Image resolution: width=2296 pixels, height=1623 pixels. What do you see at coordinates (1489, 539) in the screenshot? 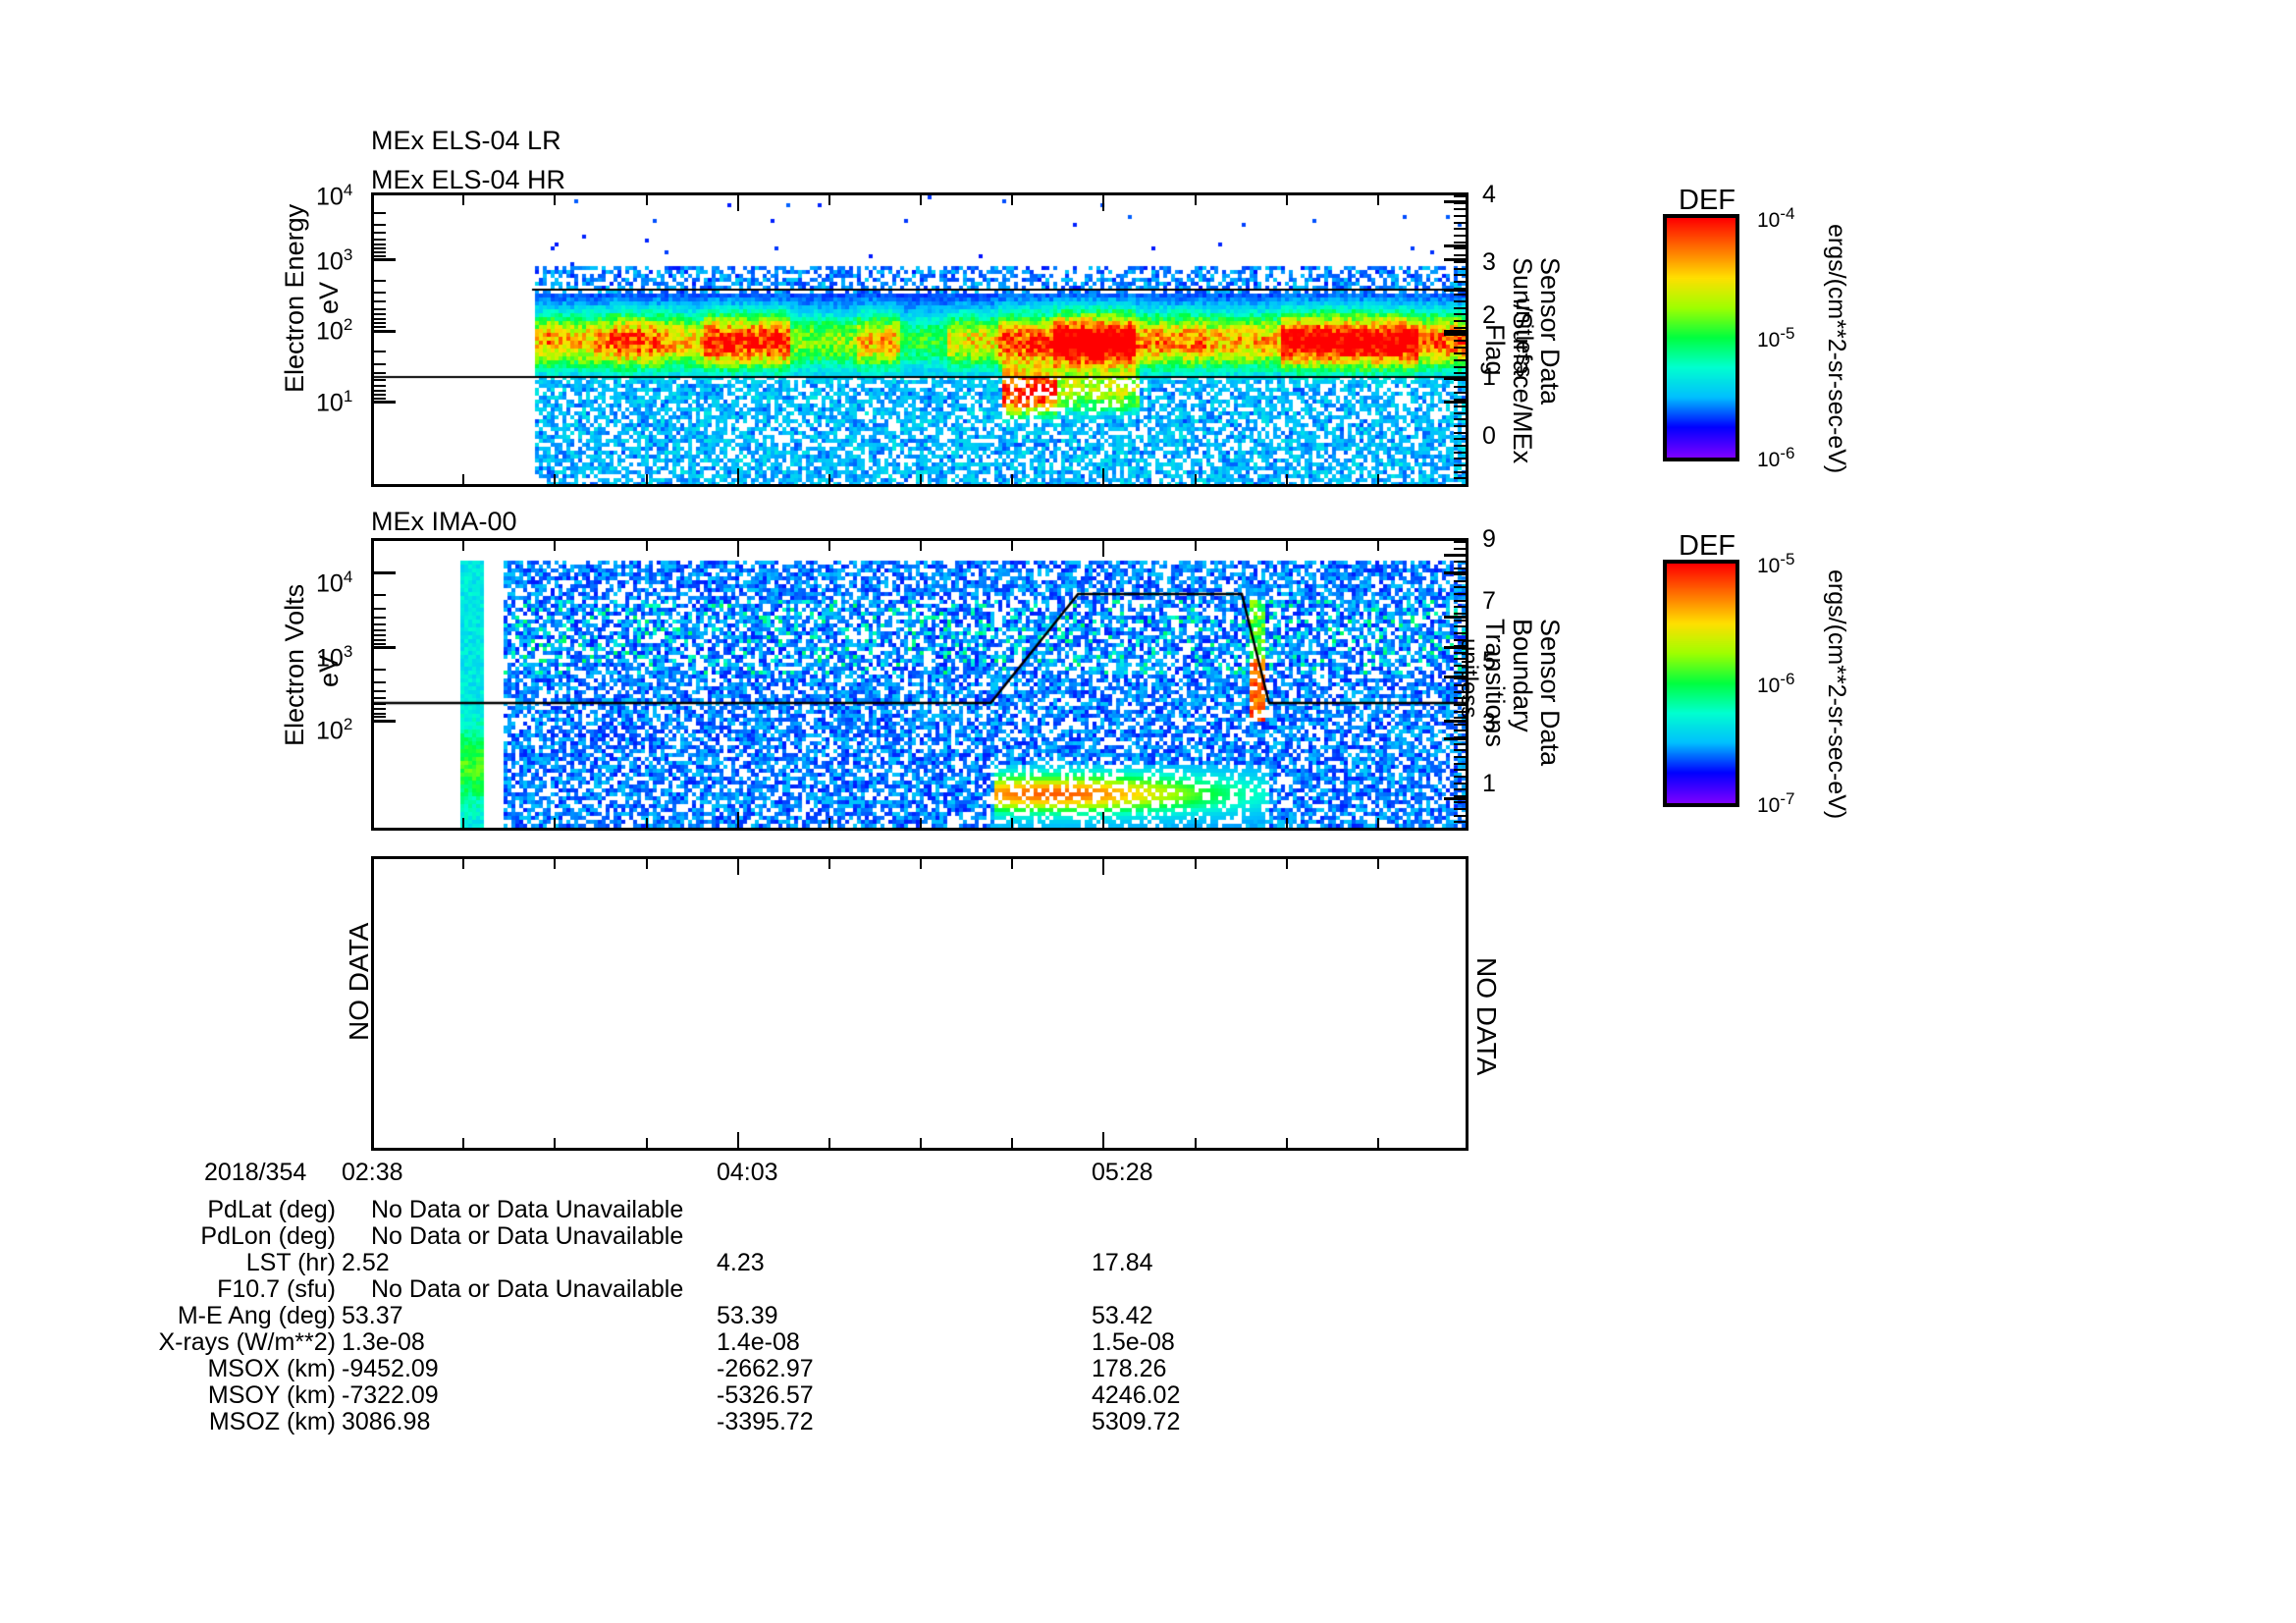
I see `panel-ima-rtick-9: 9` at bounding box center [1489, 539].